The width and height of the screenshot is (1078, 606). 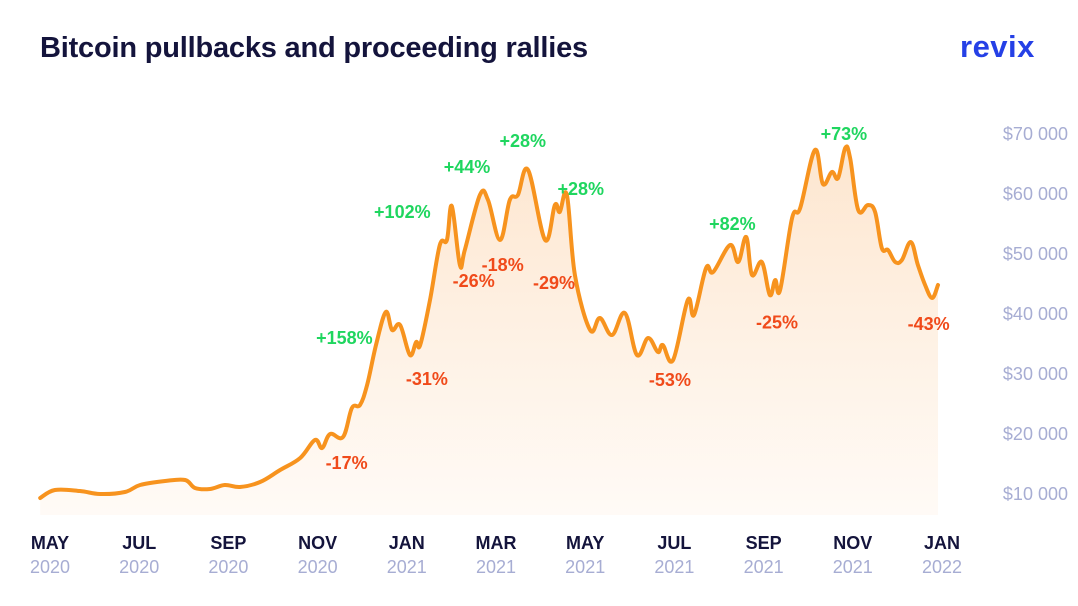 What do you see at coordinates (777, 322) in the screenshot?
I see `loss-annotation: -25%` at bounding box center [777, 322].